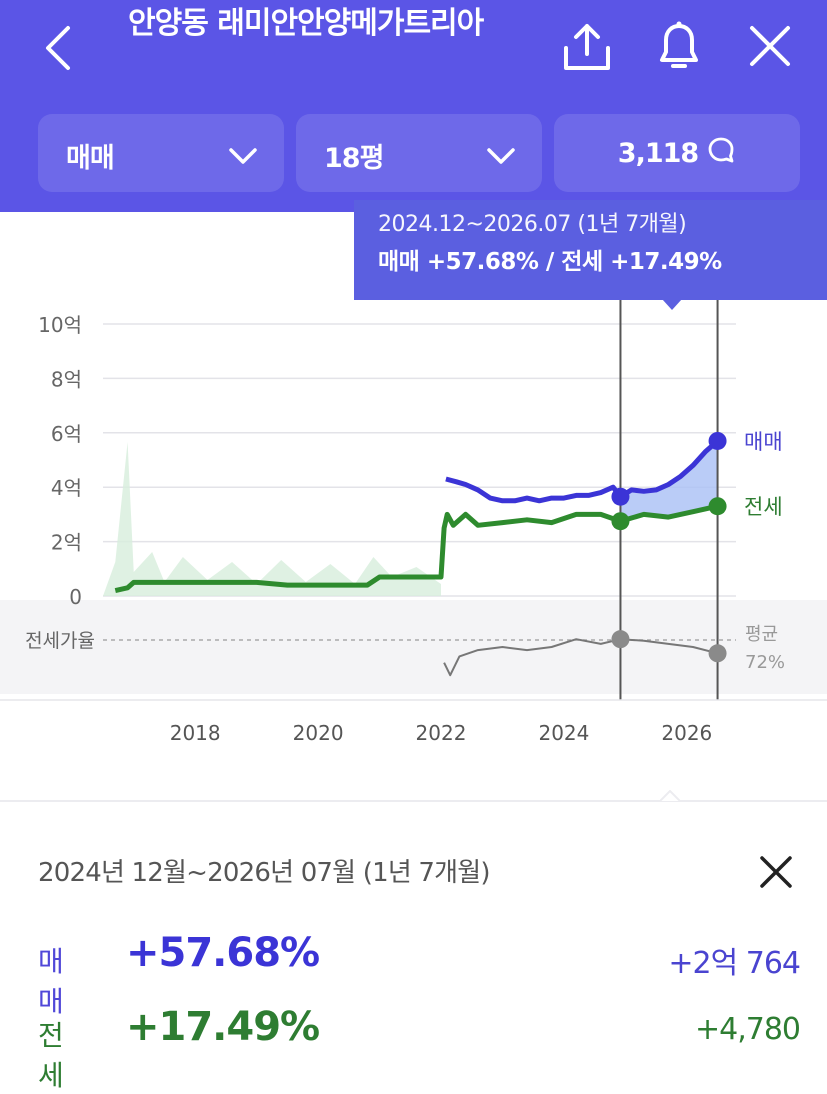  Describe the element at coordinates (51, 1055) in the screenshot. I see `jeonse-label: 전세` at that location.